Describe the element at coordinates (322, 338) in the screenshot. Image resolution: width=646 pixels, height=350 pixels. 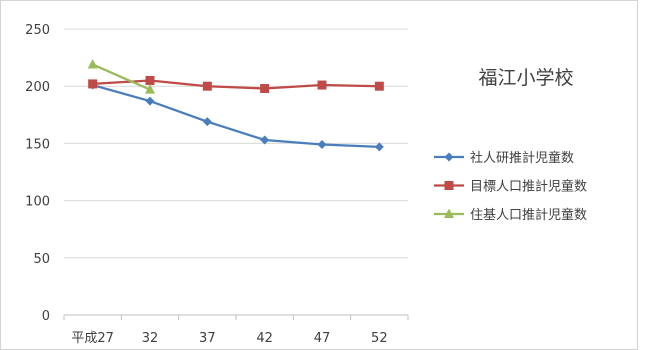
I see `x-tick-label: 47` at that location.